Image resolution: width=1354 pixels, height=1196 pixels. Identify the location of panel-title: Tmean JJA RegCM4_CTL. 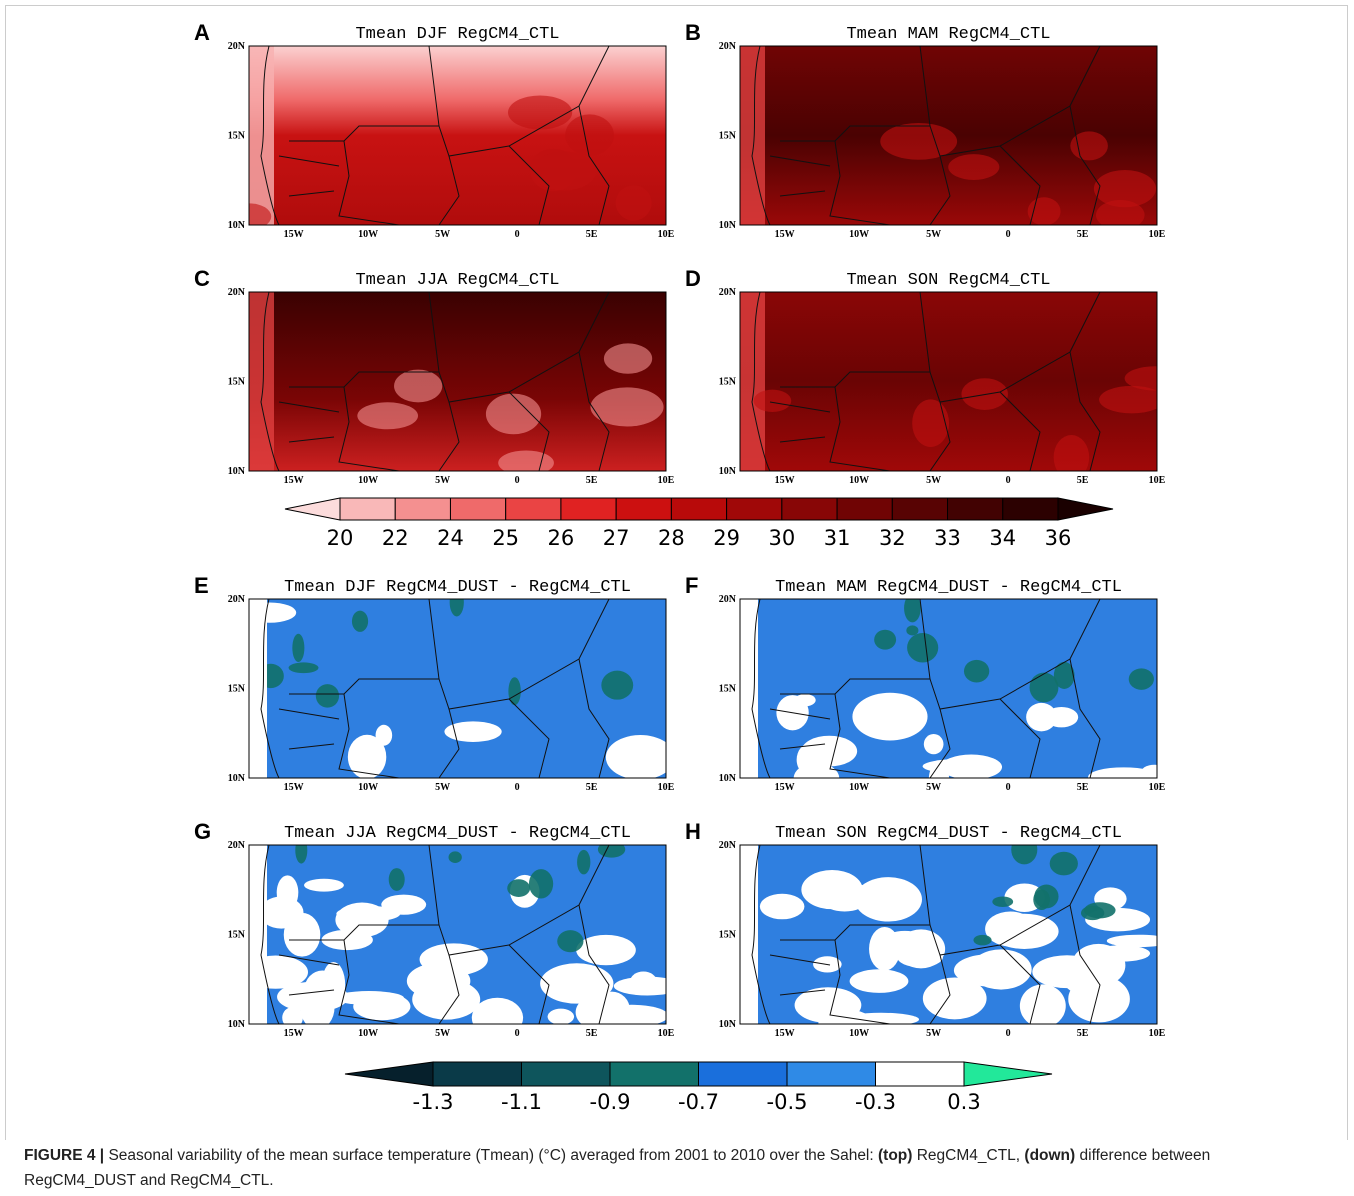
(457, 280).